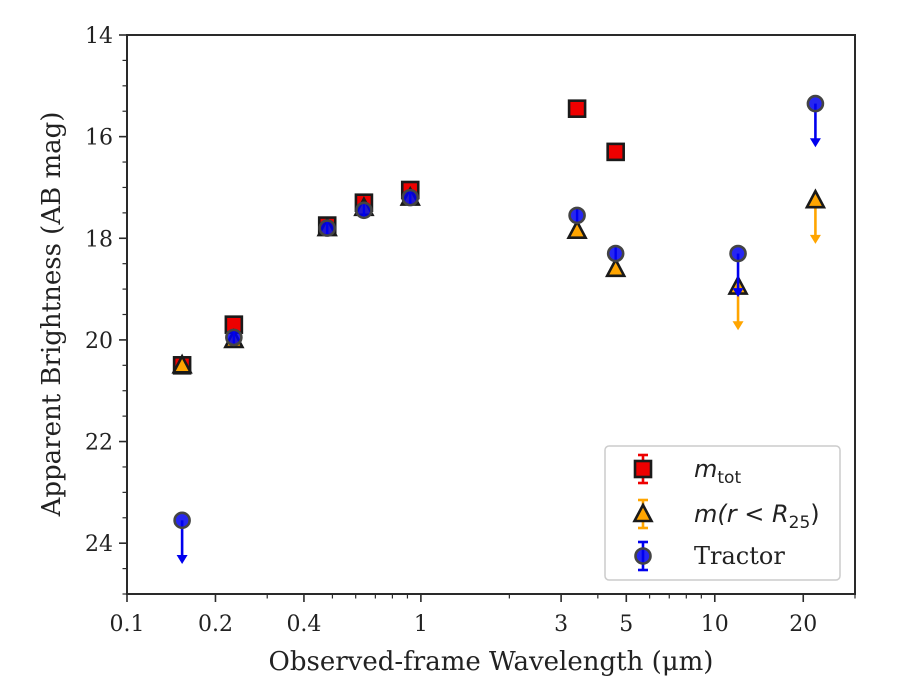  I want to click on legend-entry: Tractor, so click(709, 556).